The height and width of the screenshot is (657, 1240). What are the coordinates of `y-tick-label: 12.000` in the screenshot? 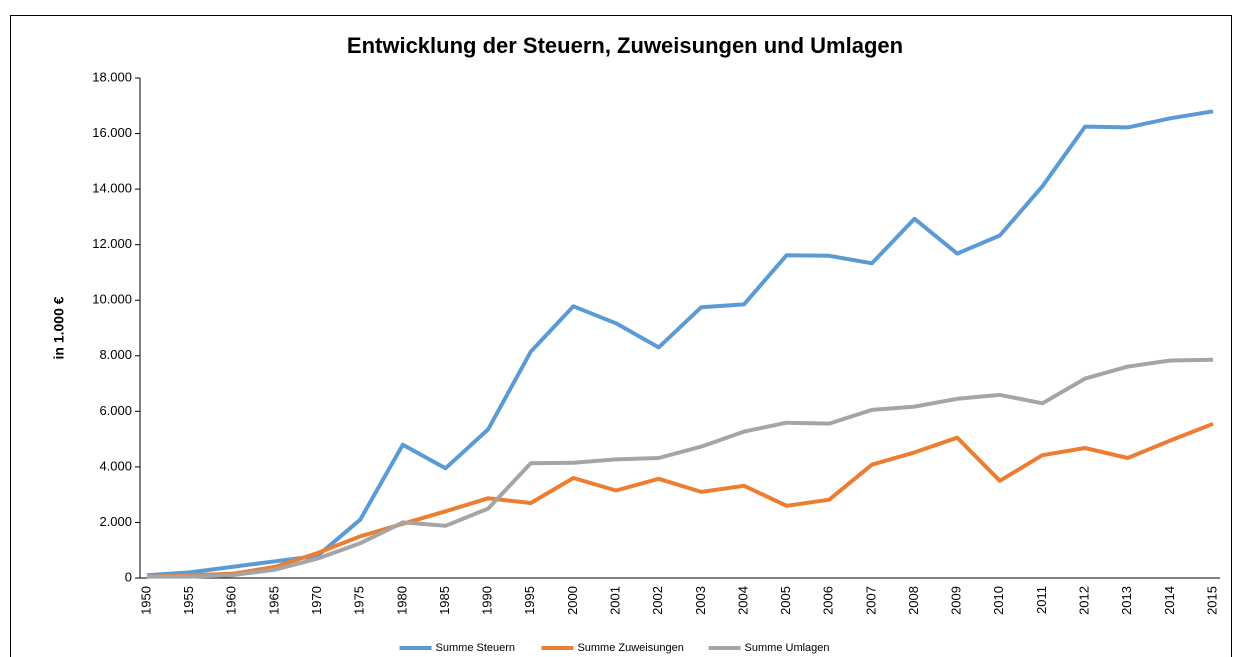 It's located at (112, 243).